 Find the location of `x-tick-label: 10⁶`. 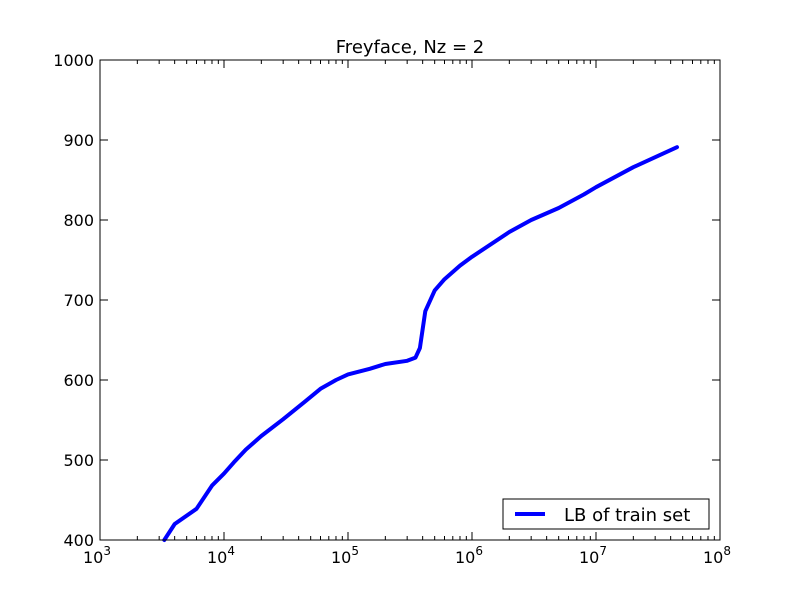

x-tick-label: 10⁶ is located at coordinates (469, 555).